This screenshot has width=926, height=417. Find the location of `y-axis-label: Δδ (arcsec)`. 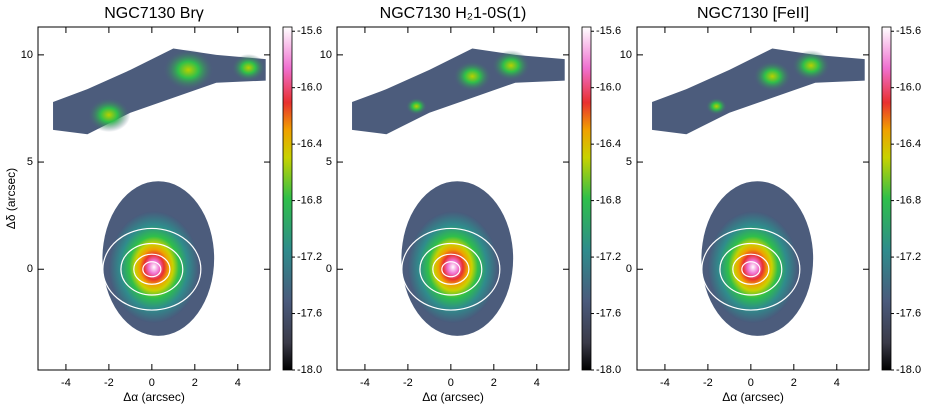

y-axis-label: Δδ (arcsec) is located at coordinates (11, 198).